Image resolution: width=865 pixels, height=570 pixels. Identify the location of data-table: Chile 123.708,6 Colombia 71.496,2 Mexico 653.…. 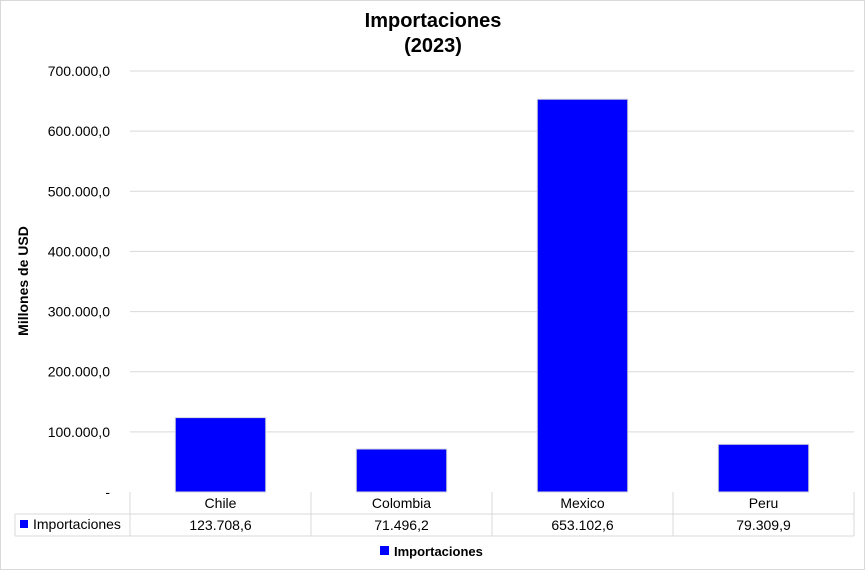
(434, 514).